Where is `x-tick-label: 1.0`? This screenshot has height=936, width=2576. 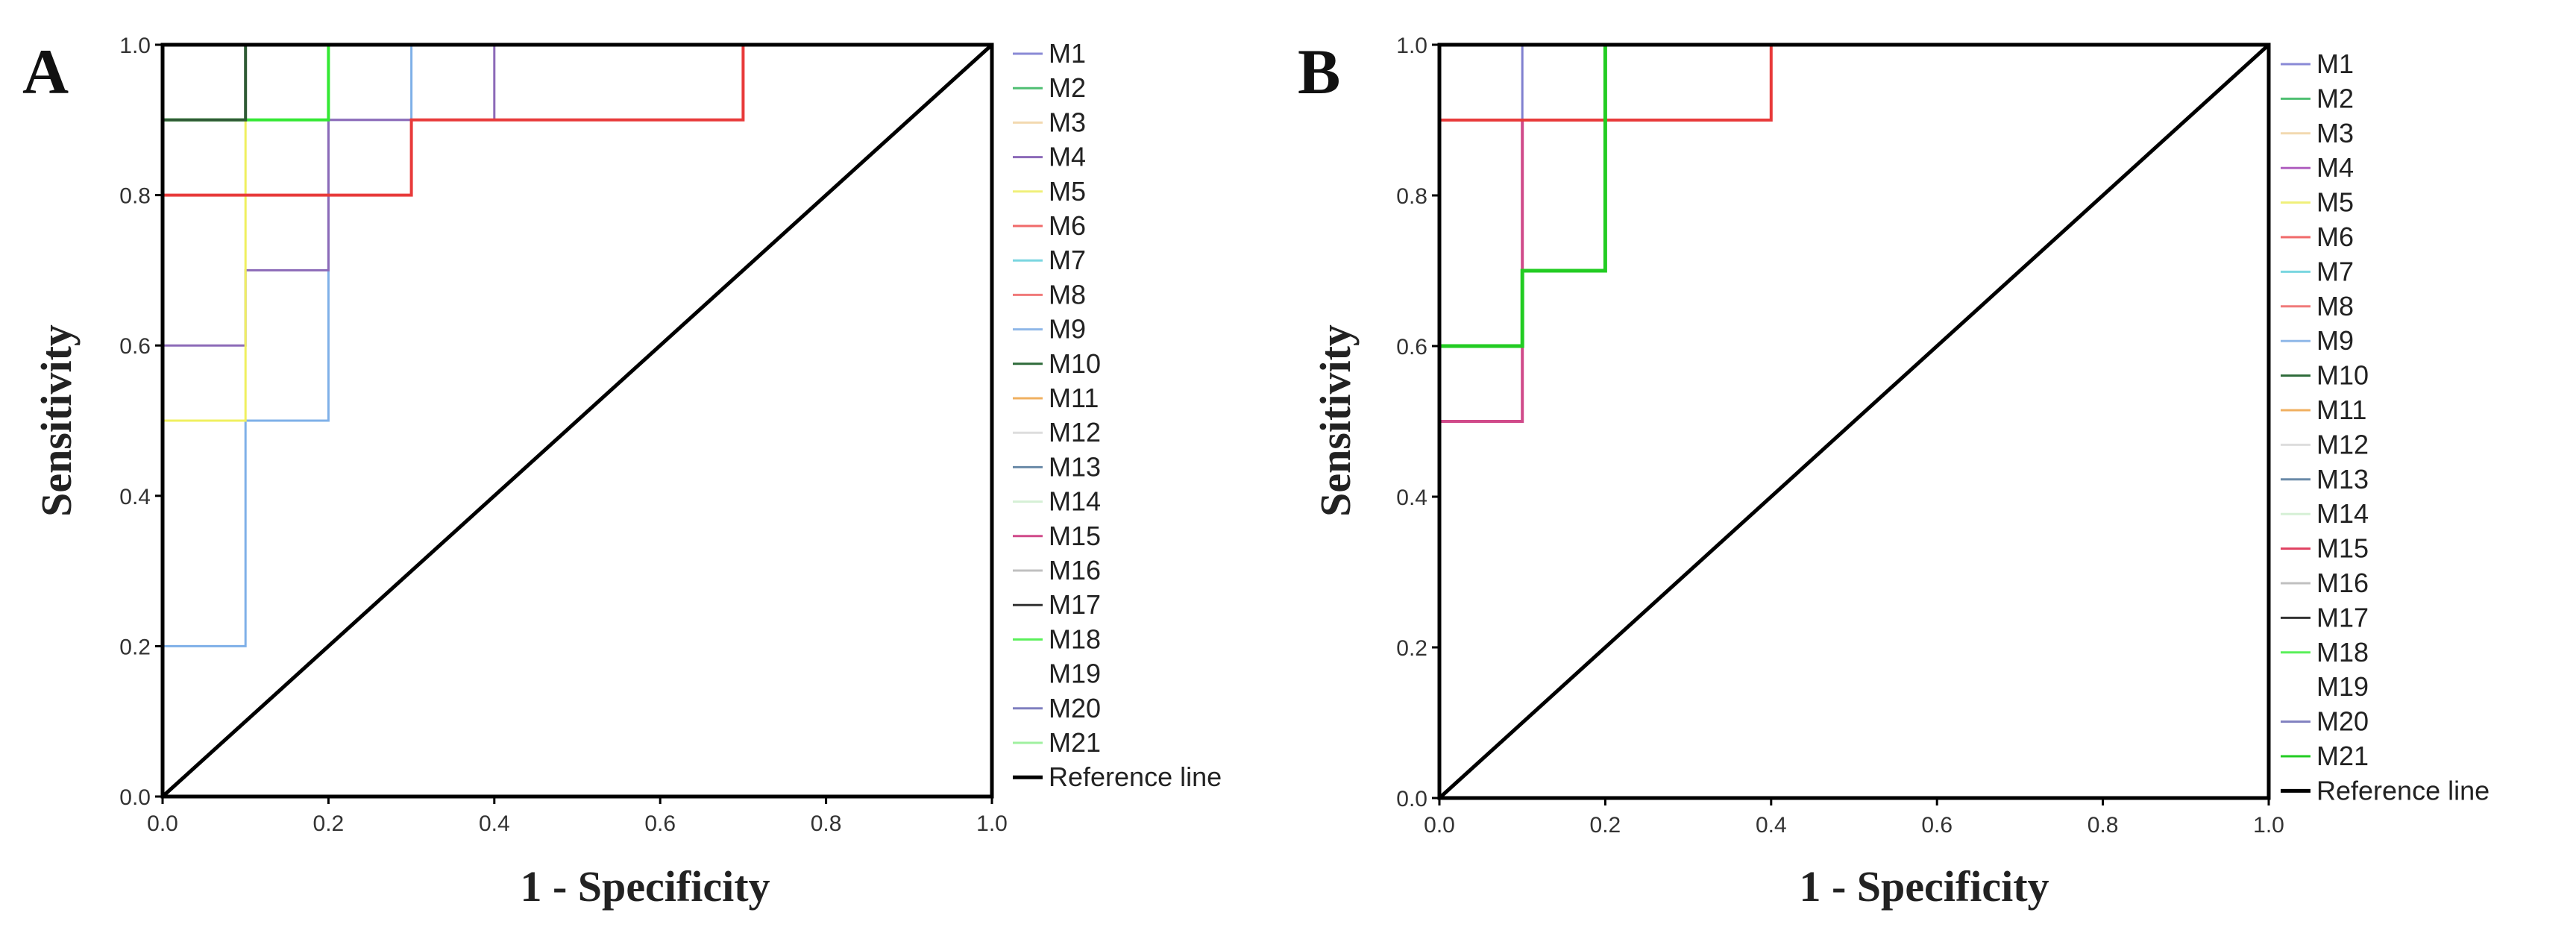
x-tick-label: 1.0 is located at coordinates (992, 823).